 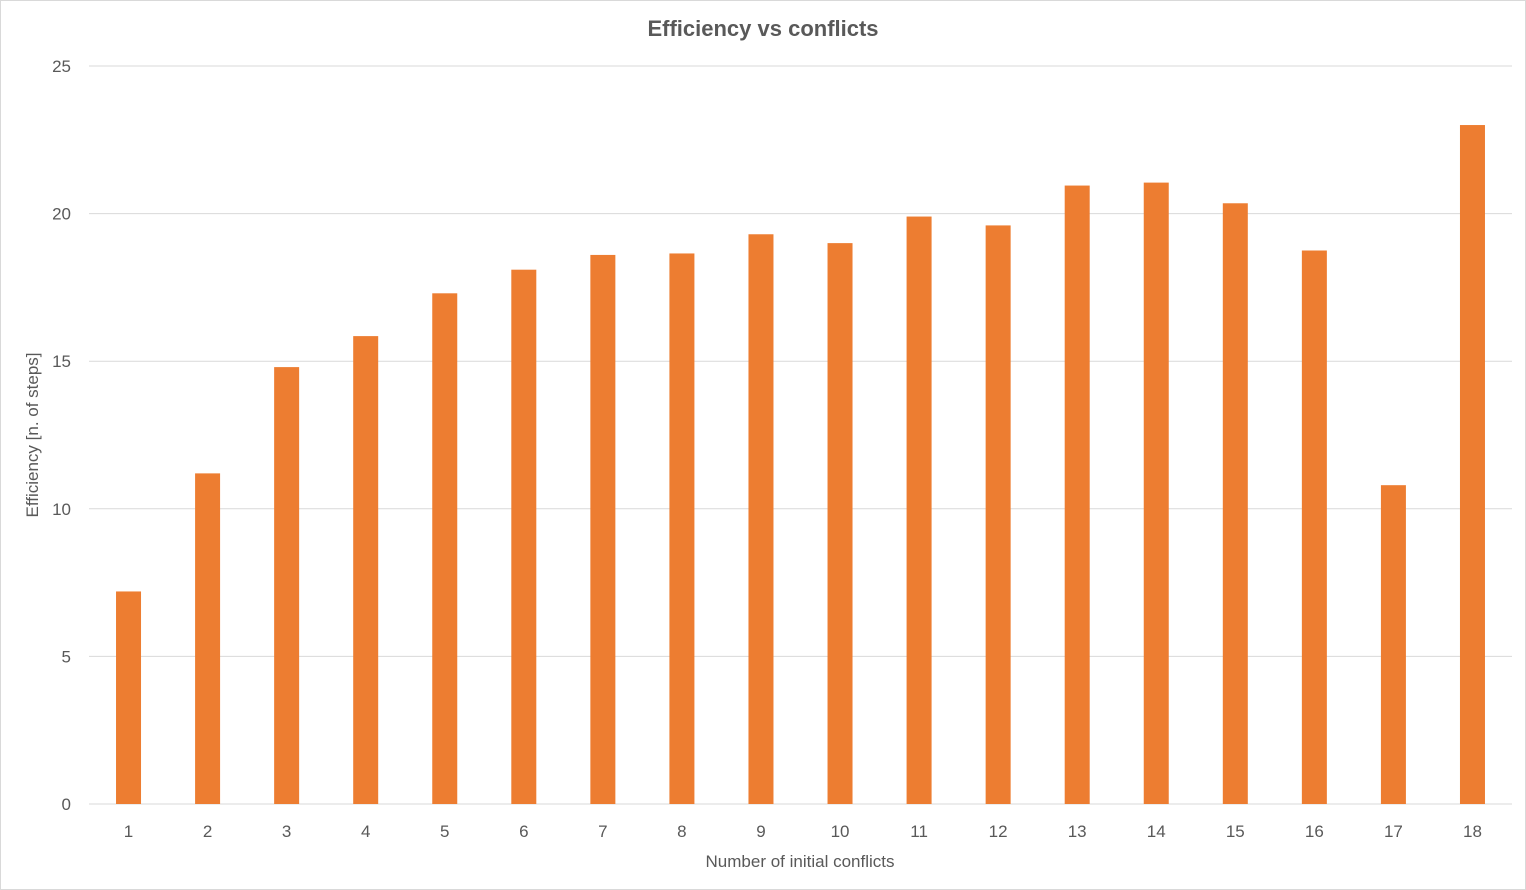 I want to click on y-axis-ticks: 0 5 10 15 20 25, so click(x=61, y=435).